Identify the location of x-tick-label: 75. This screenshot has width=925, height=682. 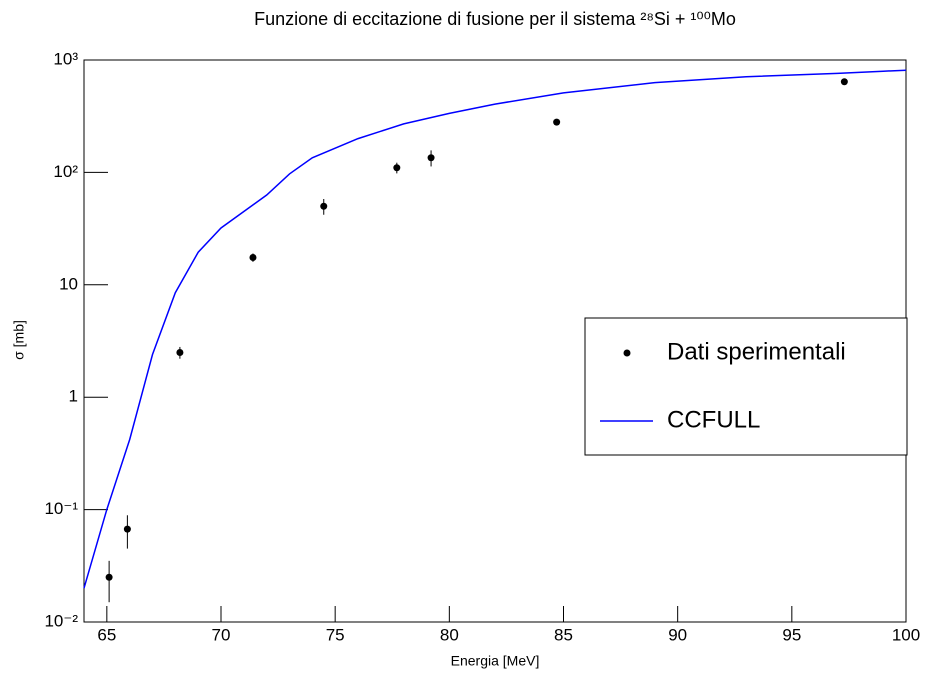
(335, 634).